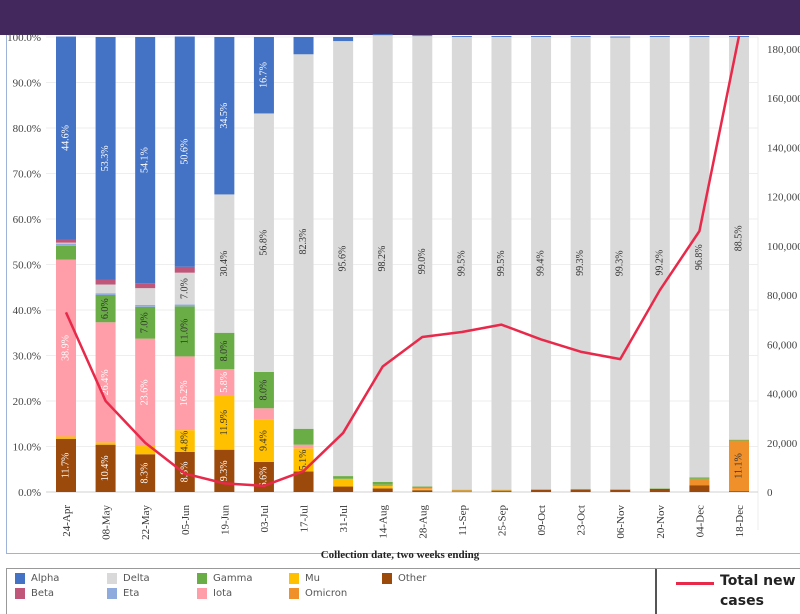 The width and height of the screenshot is (800, 614). Describe the element at coordinates (145, 160) in the screenshot. I see `data-label: 54.1%` at that location.